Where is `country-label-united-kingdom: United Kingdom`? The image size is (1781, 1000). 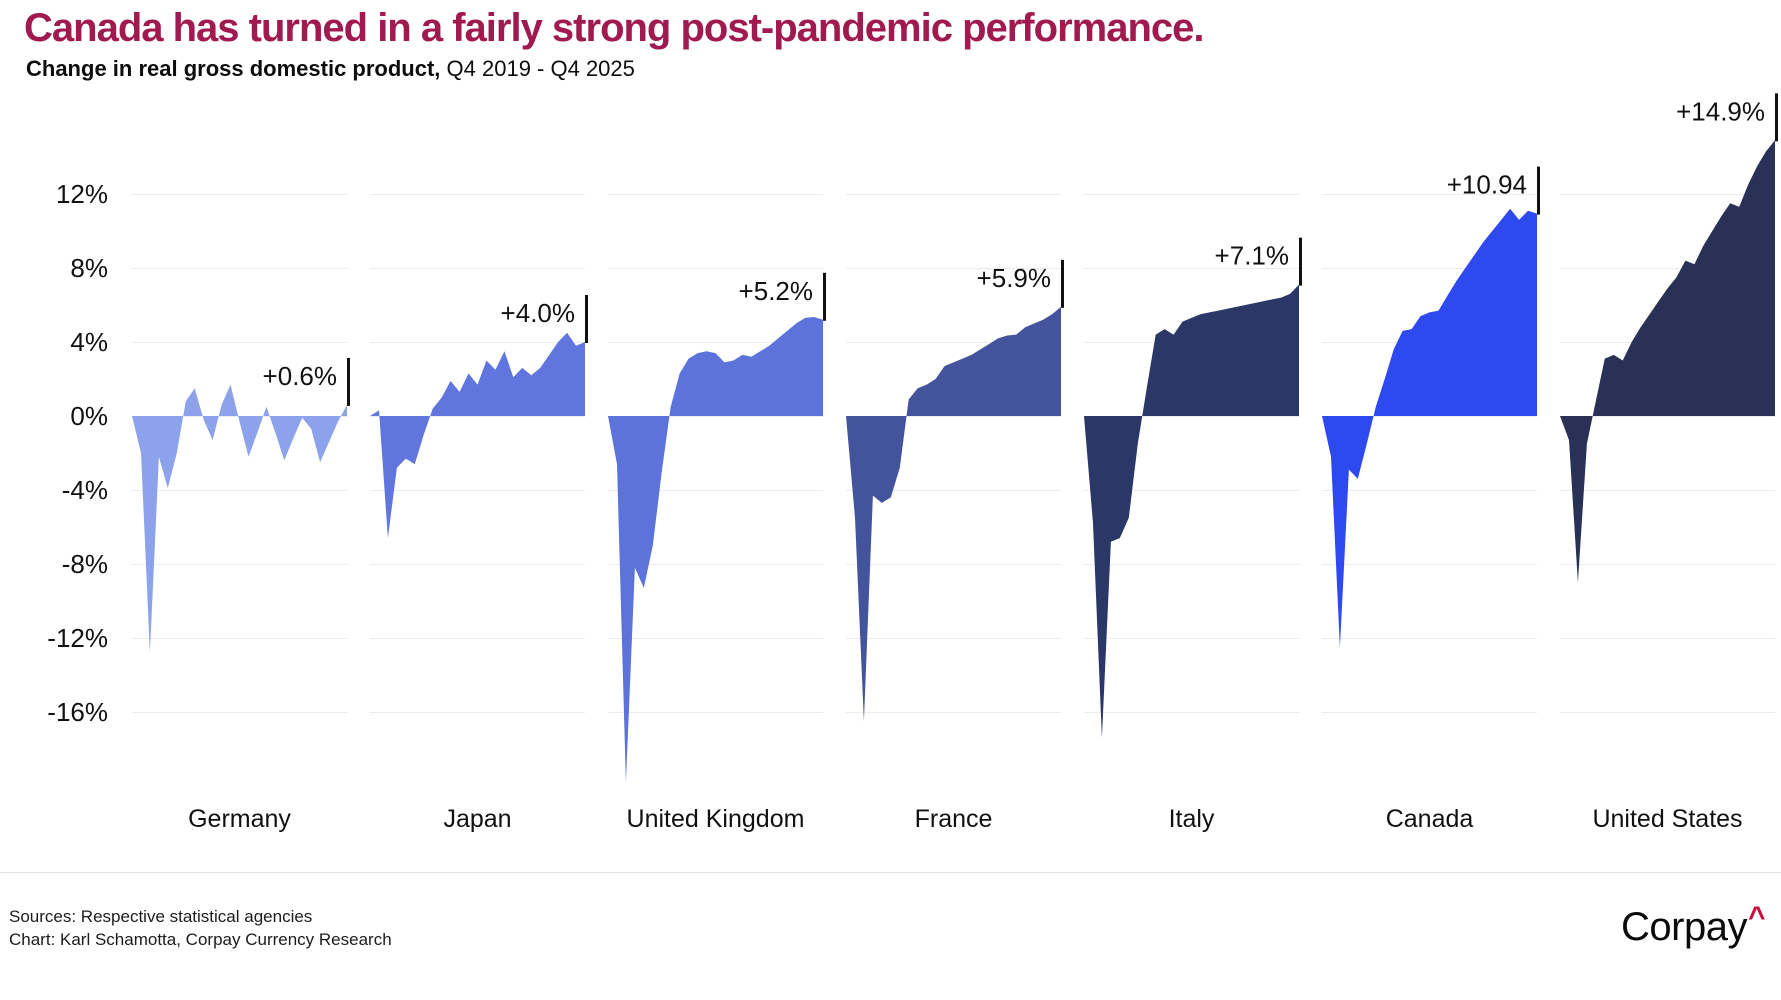
country-label-united-kingdom: United Kingdom is located at coordinates (716, 819).